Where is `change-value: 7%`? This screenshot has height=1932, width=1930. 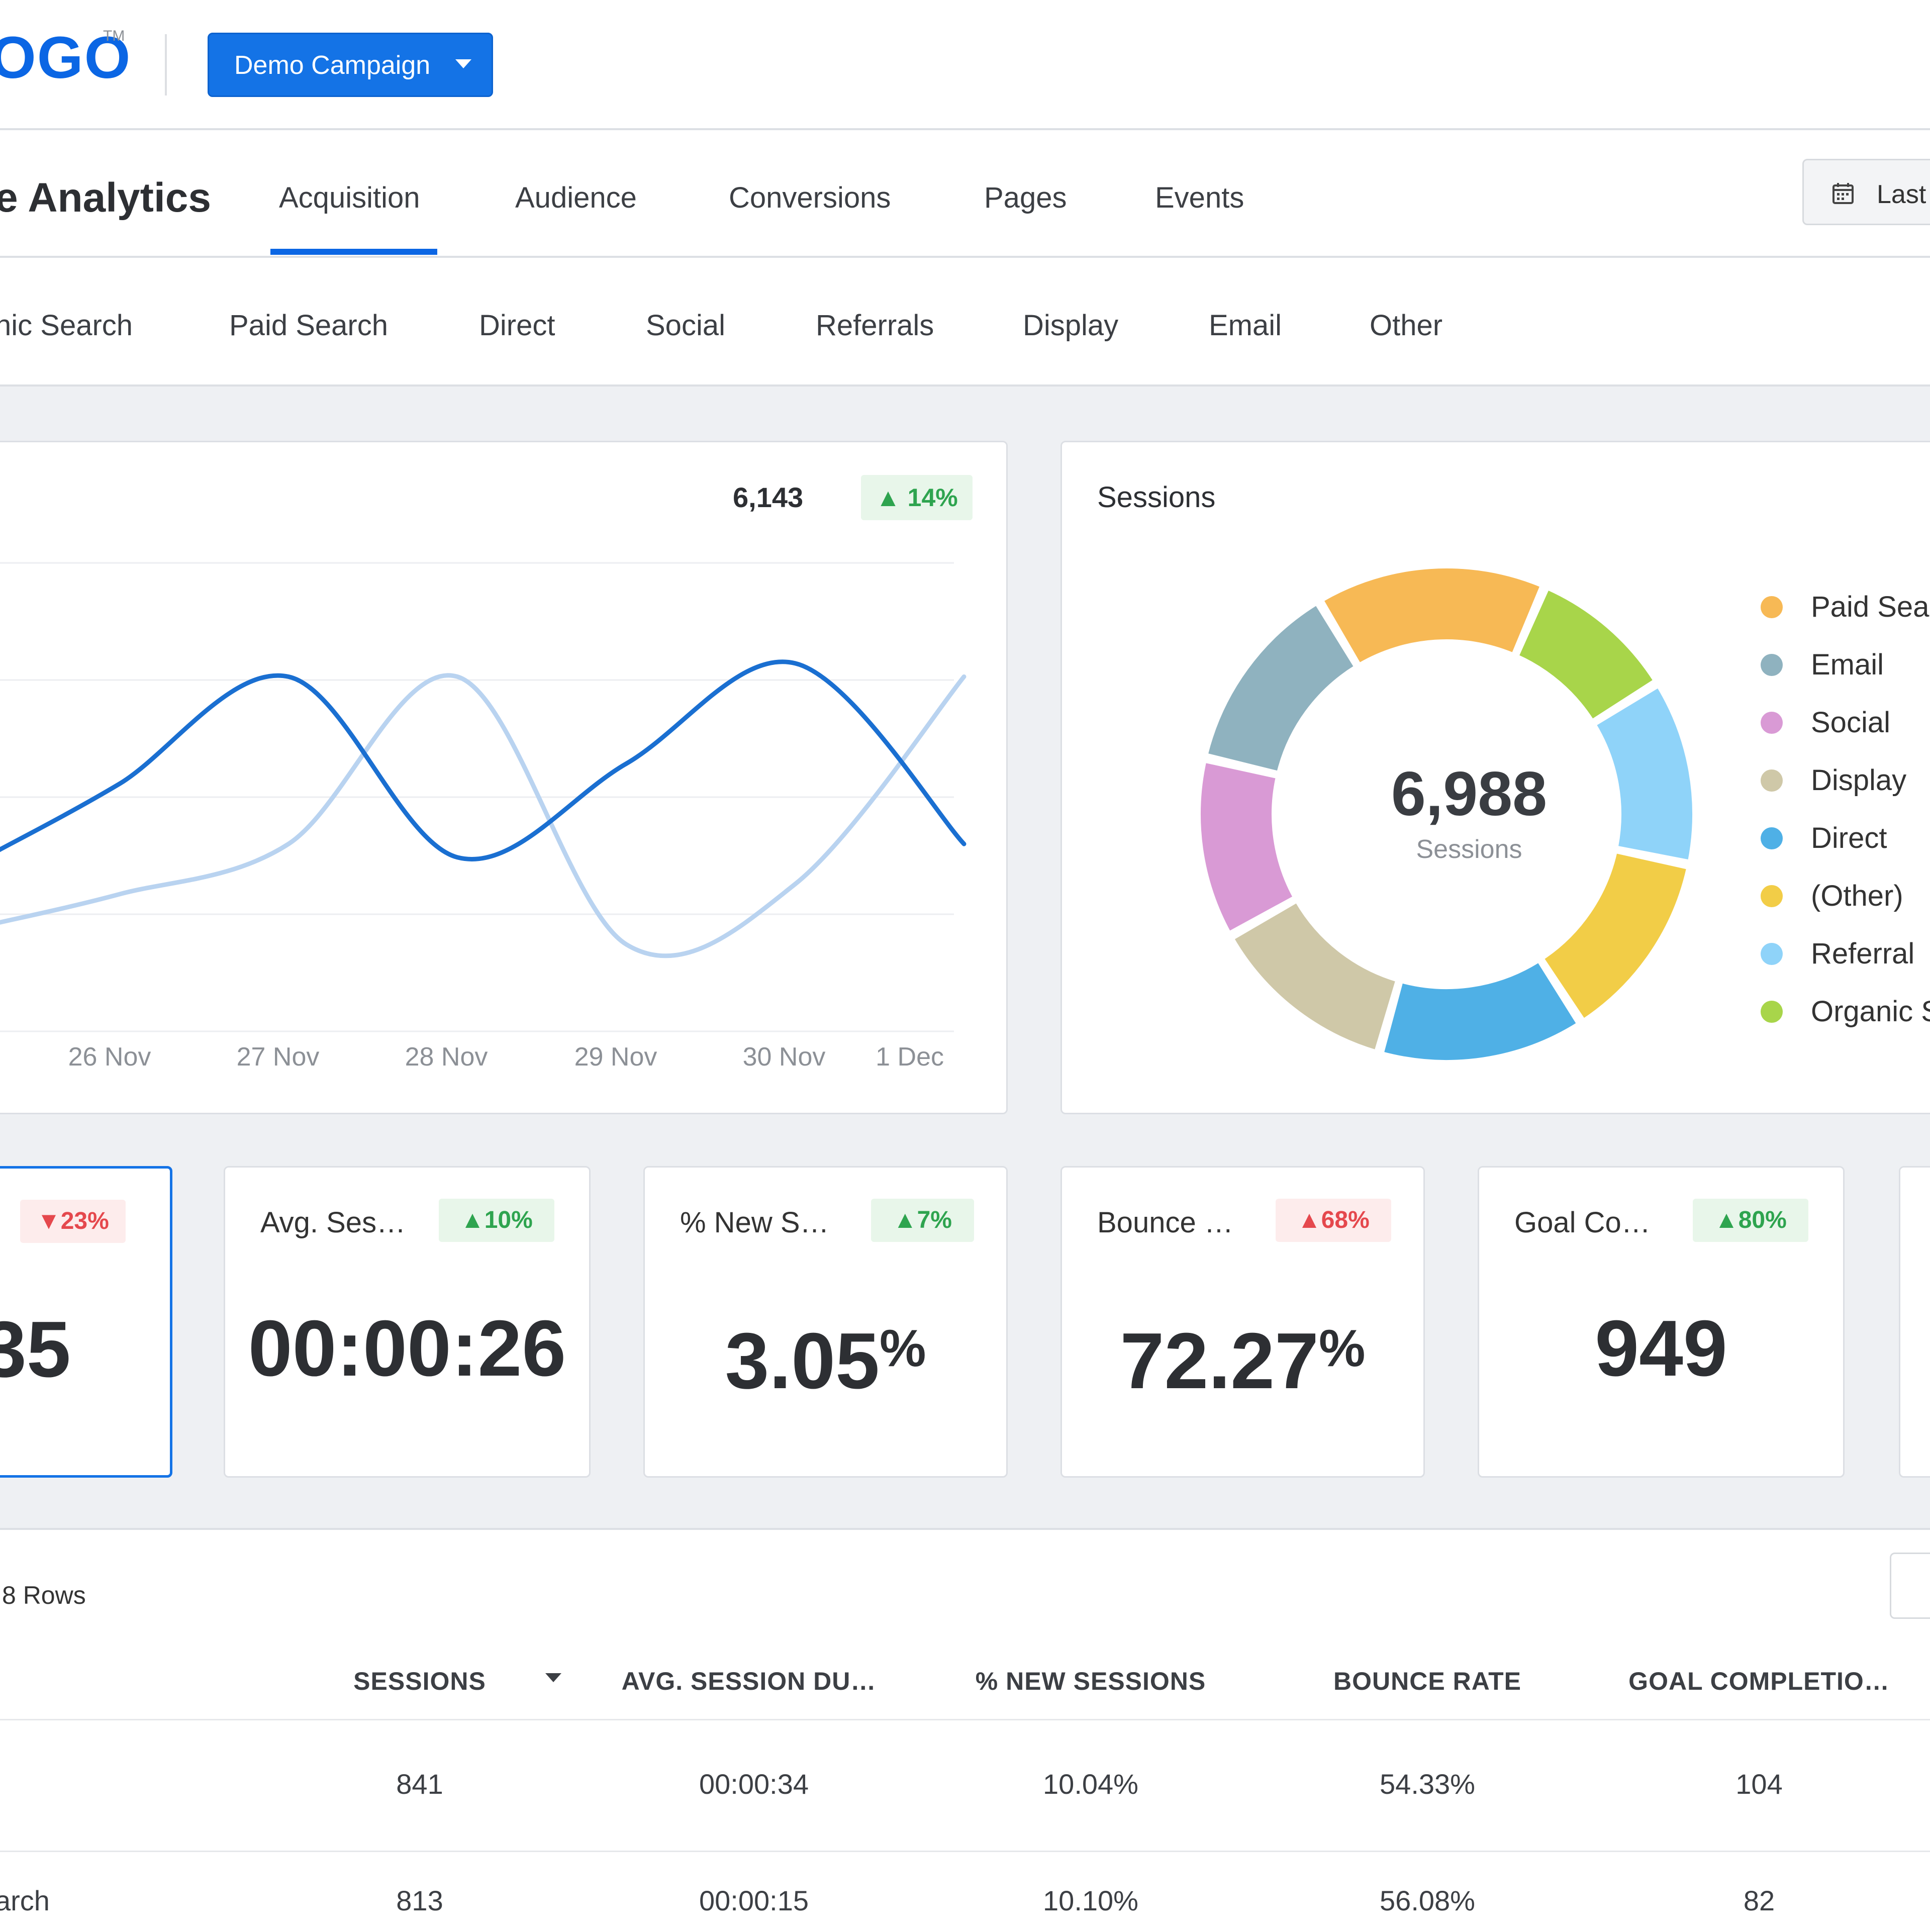
change-value: 7% is located at coordinates (934, 1220).